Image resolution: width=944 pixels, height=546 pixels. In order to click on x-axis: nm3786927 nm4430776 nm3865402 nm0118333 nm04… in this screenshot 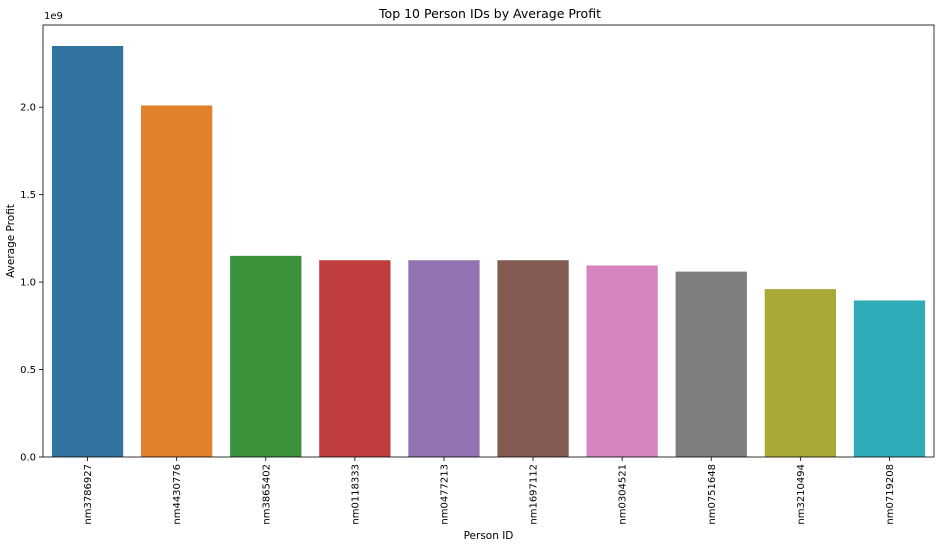, I will do `click(489, 491)`.